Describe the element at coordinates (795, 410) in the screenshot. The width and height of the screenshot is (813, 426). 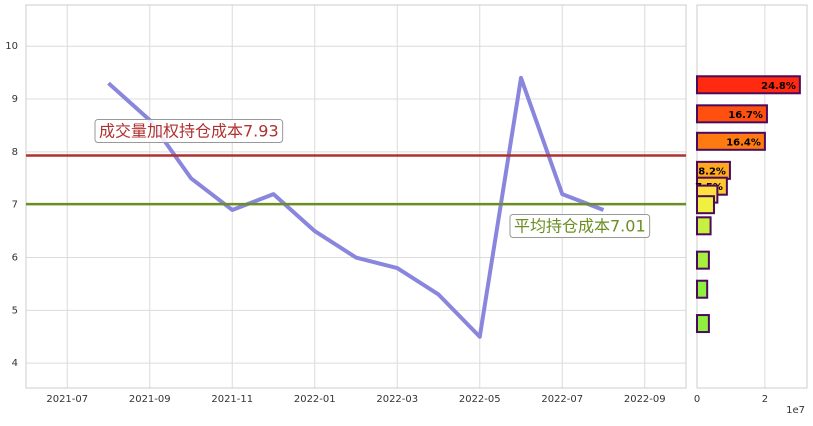
I see `x-offset-label: 1e7` at that location.